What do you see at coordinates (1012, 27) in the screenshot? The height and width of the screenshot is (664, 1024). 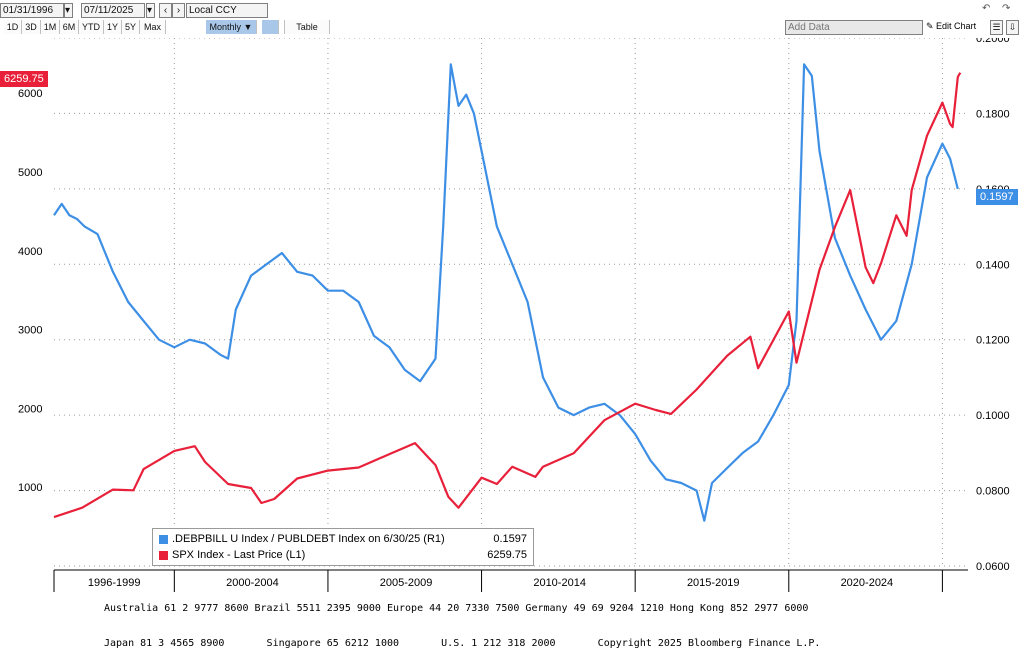 I see `export-icon: ⇩` at bounding box center [1012, 27].